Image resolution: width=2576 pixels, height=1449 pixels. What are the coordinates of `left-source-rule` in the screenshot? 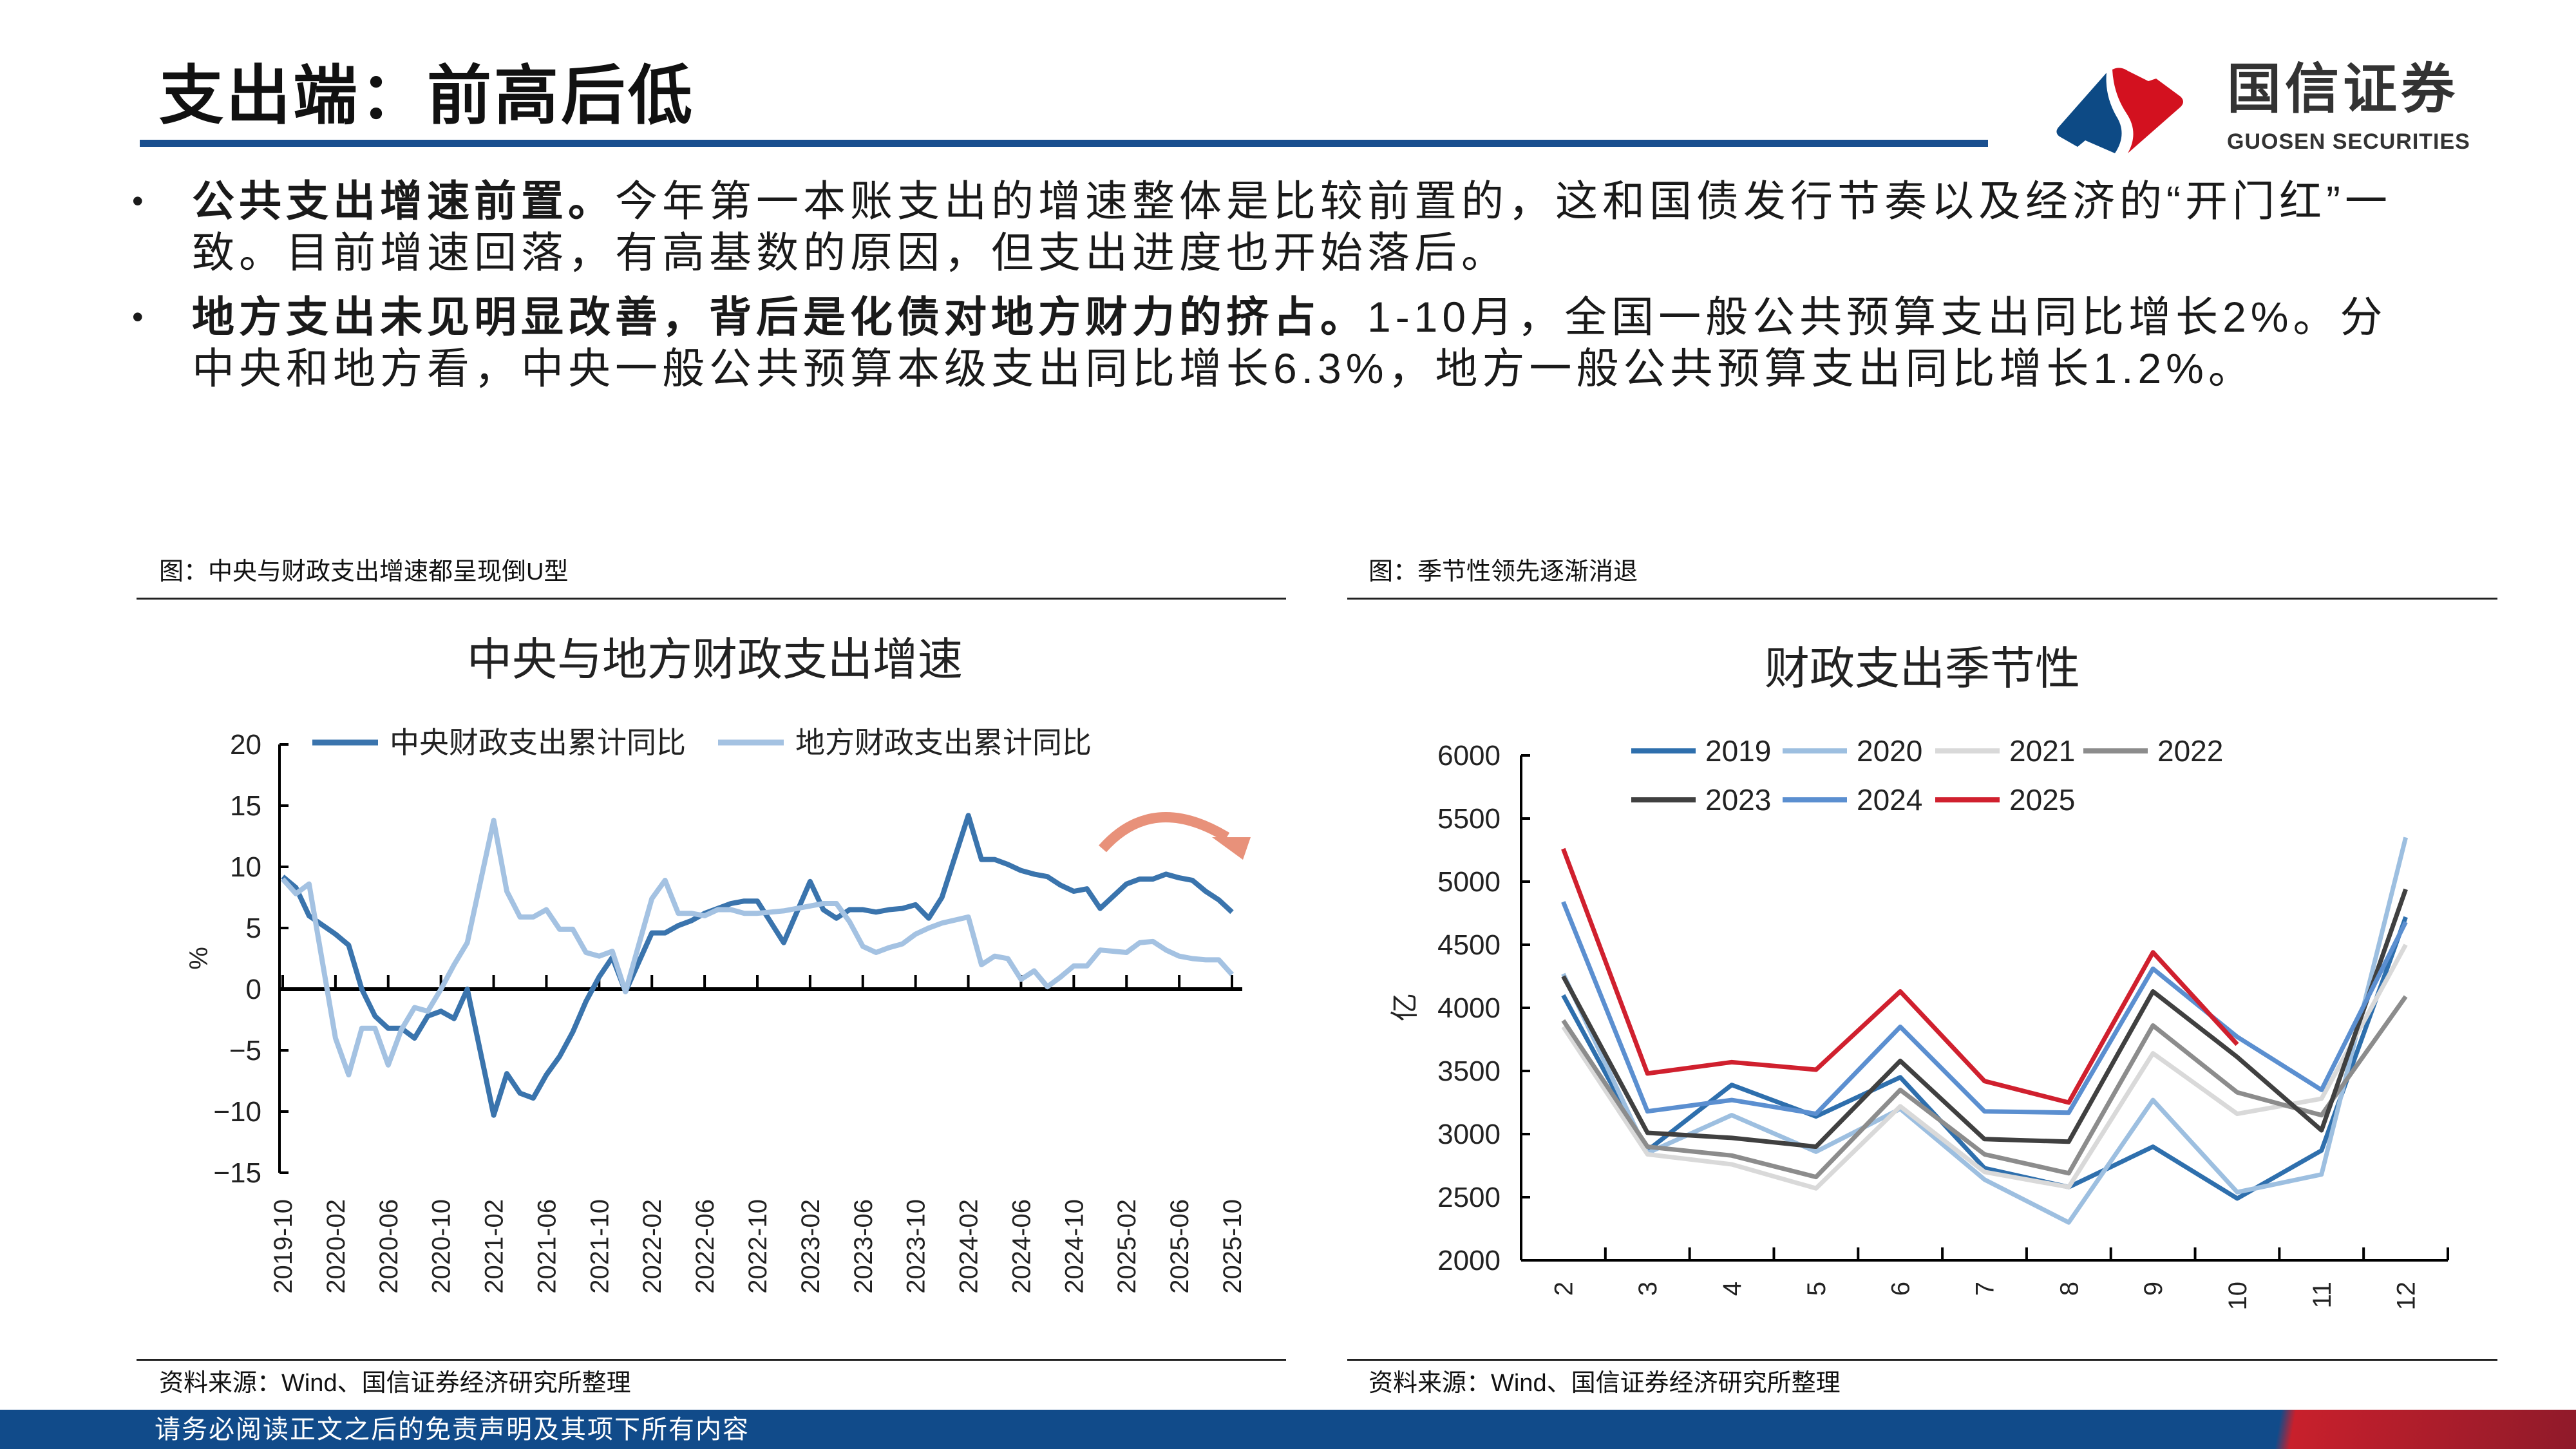 It's located at (712, 1360).